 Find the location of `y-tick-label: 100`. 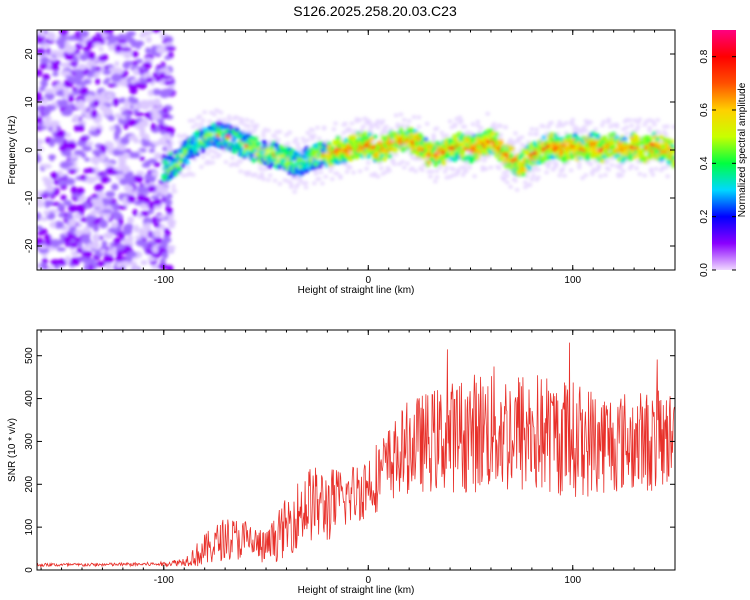

y-tick-label: 100 is located at coordinates (29, 526).